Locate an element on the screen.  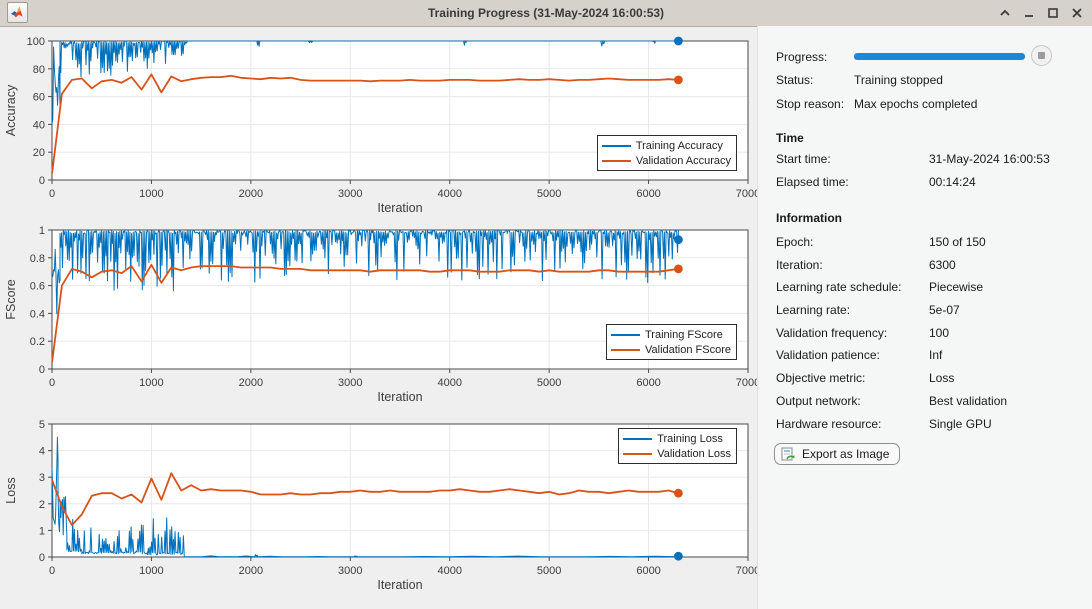
legend-label: Training FScore is located at coordinates (683, 334).